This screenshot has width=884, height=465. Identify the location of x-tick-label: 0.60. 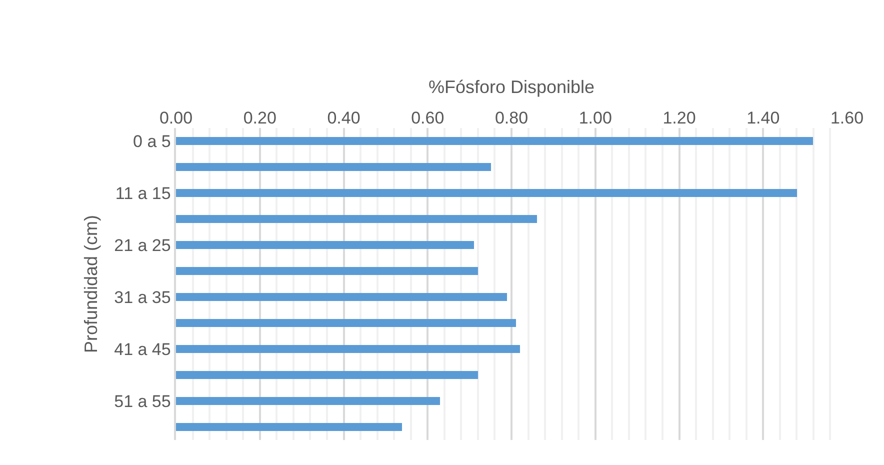
(427, 118).